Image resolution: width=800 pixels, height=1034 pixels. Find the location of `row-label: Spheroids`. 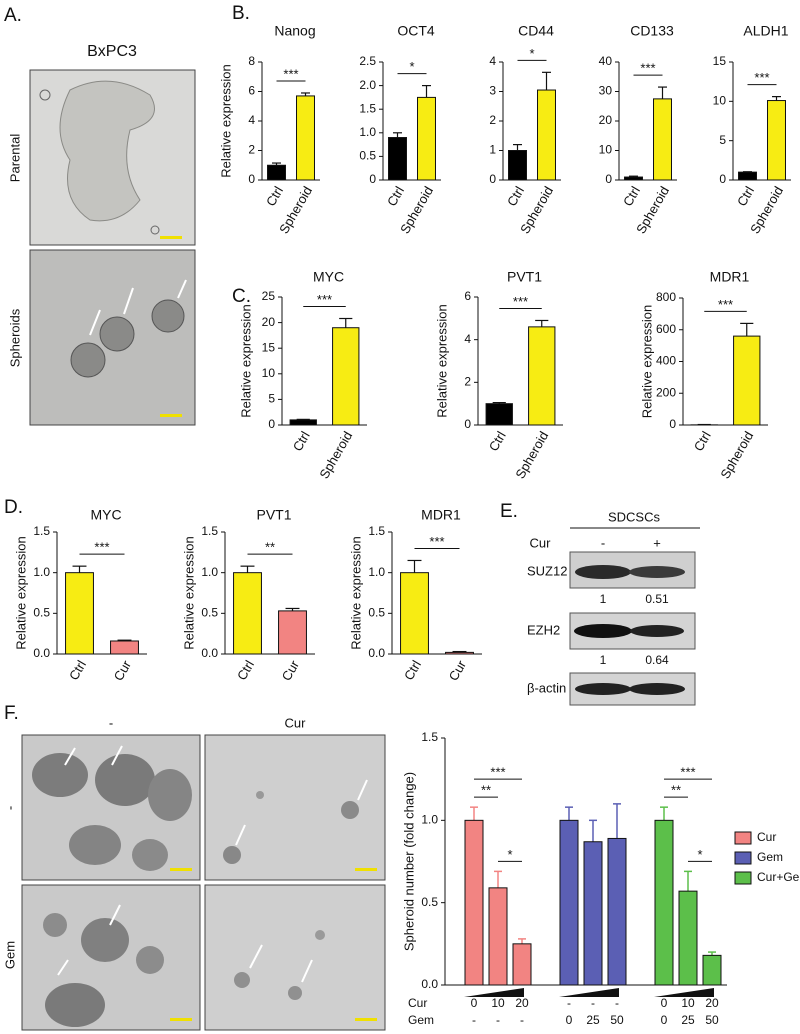

row-label: Spheroids is located at coordinates (14, 337).